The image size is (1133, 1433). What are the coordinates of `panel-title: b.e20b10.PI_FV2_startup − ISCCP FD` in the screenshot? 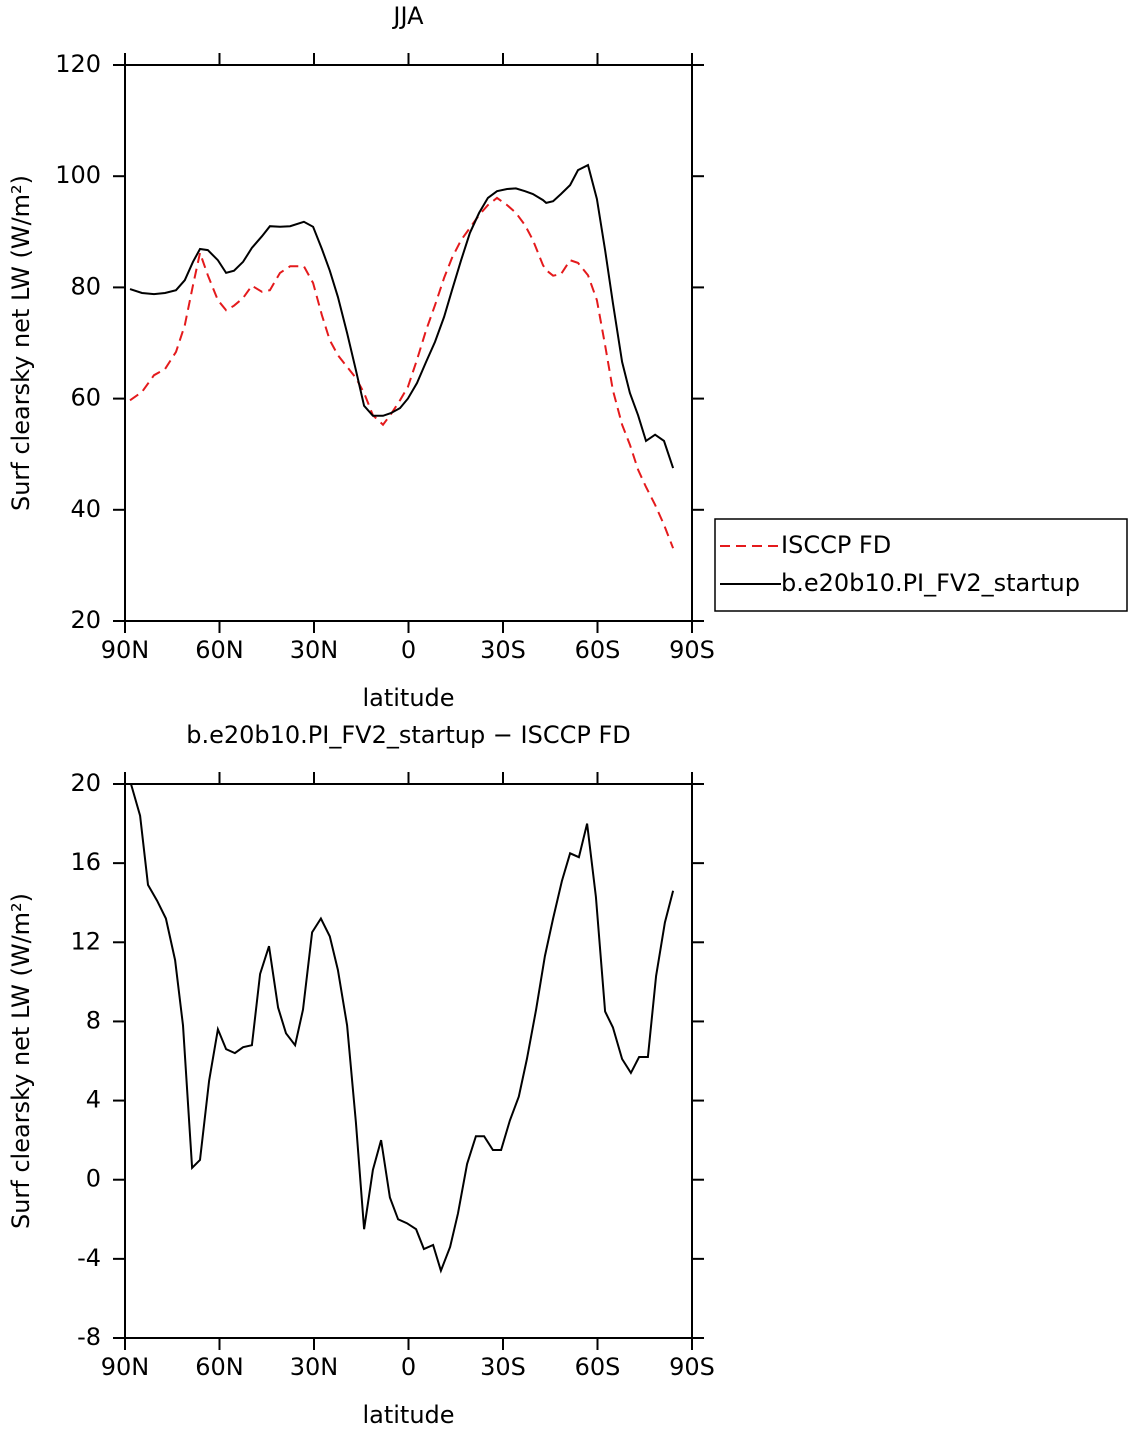 It's located at (408, 735).